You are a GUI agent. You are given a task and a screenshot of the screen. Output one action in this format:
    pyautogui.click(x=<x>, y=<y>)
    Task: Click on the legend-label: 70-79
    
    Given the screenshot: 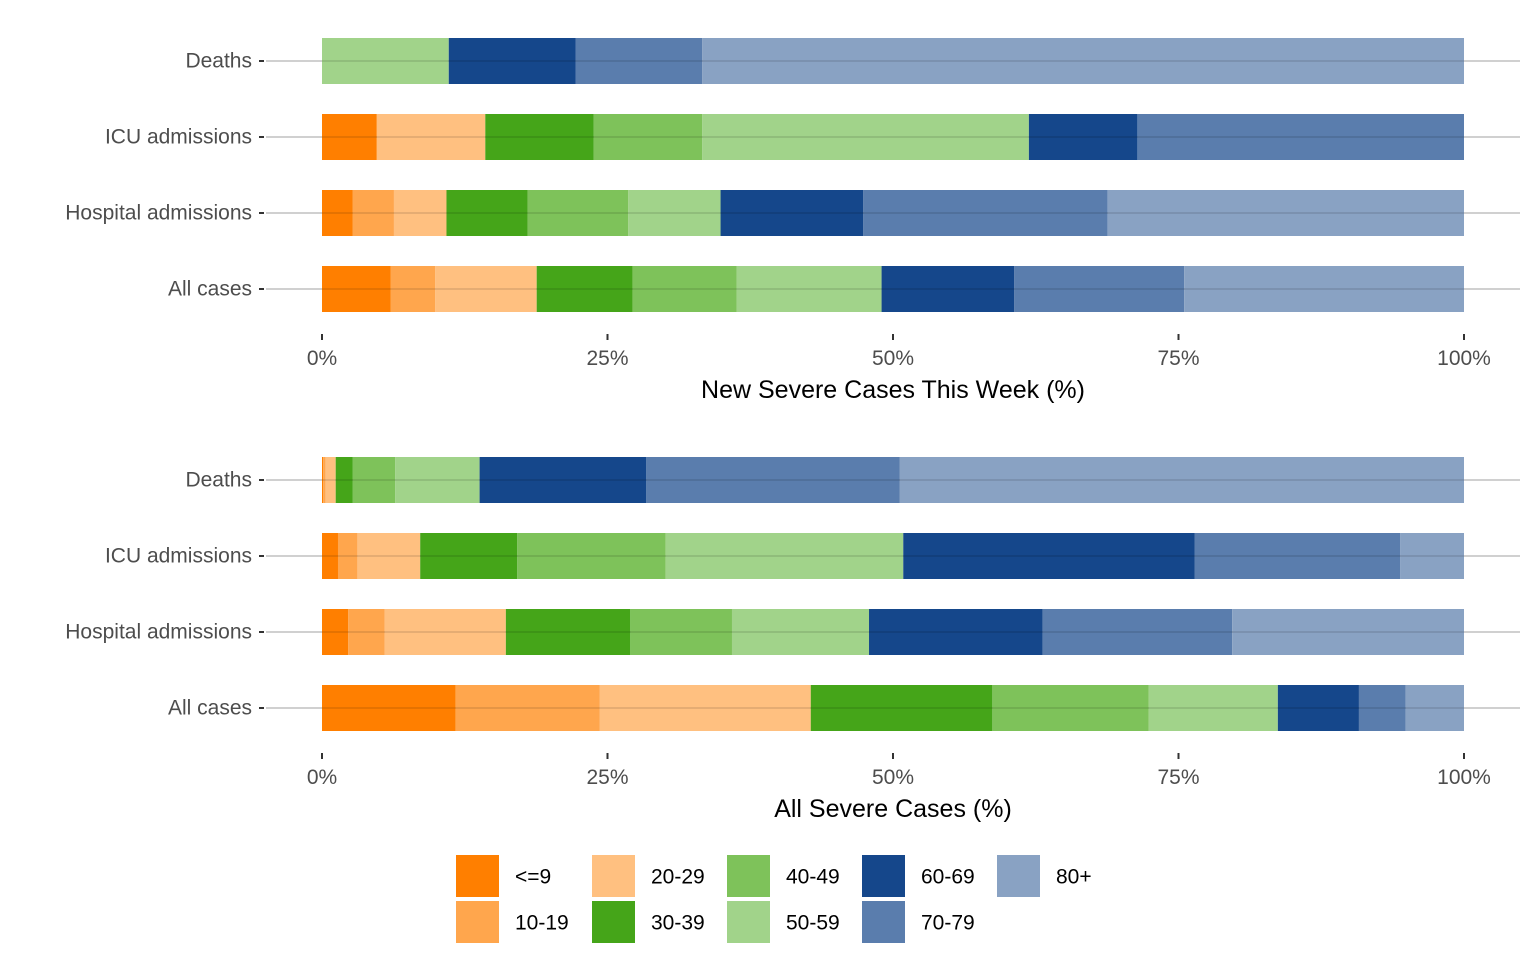 What is the action you would take?
    pyautogui.click(x=948, y=923)
    